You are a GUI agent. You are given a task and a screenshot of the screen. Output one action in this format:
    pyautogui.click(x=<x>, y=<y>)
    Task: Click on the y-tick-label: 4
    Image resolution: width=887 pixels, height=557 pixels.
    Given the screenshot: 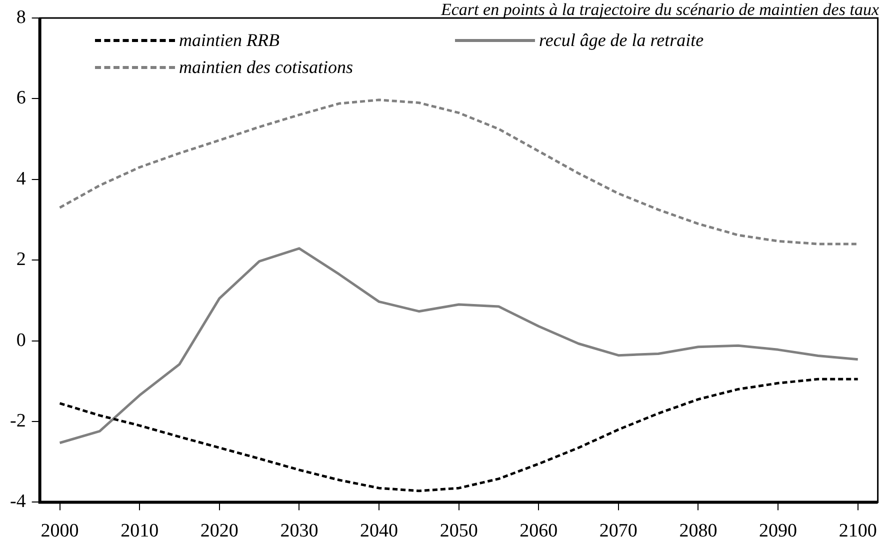 What is the action you would take?
    pyautogui.click(x=21, y=179)
    